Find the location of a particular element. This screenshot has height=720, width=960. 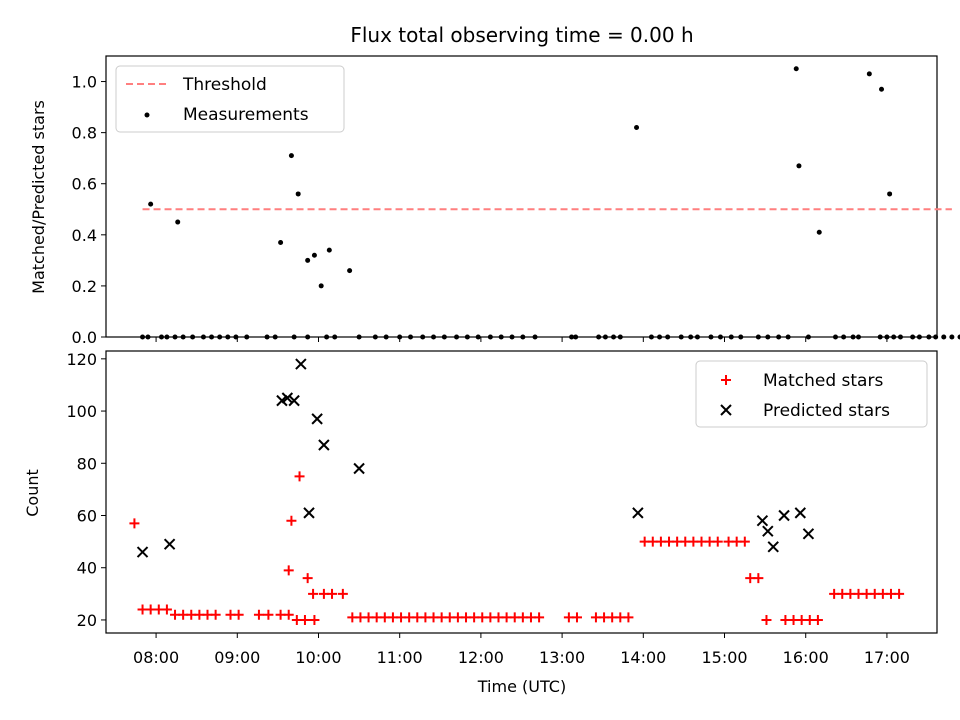

x-tick-label: 13:00 is located at coordinates (562, 657).